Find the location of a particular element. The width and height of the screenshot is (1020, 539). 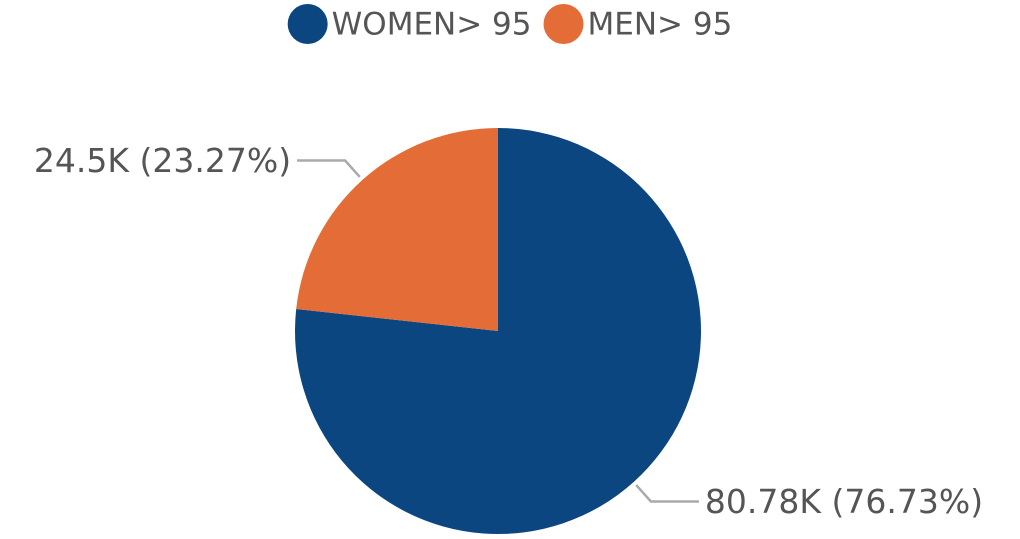

data-label: 24.5K (23.27%) is located at coordinates (162, 160).